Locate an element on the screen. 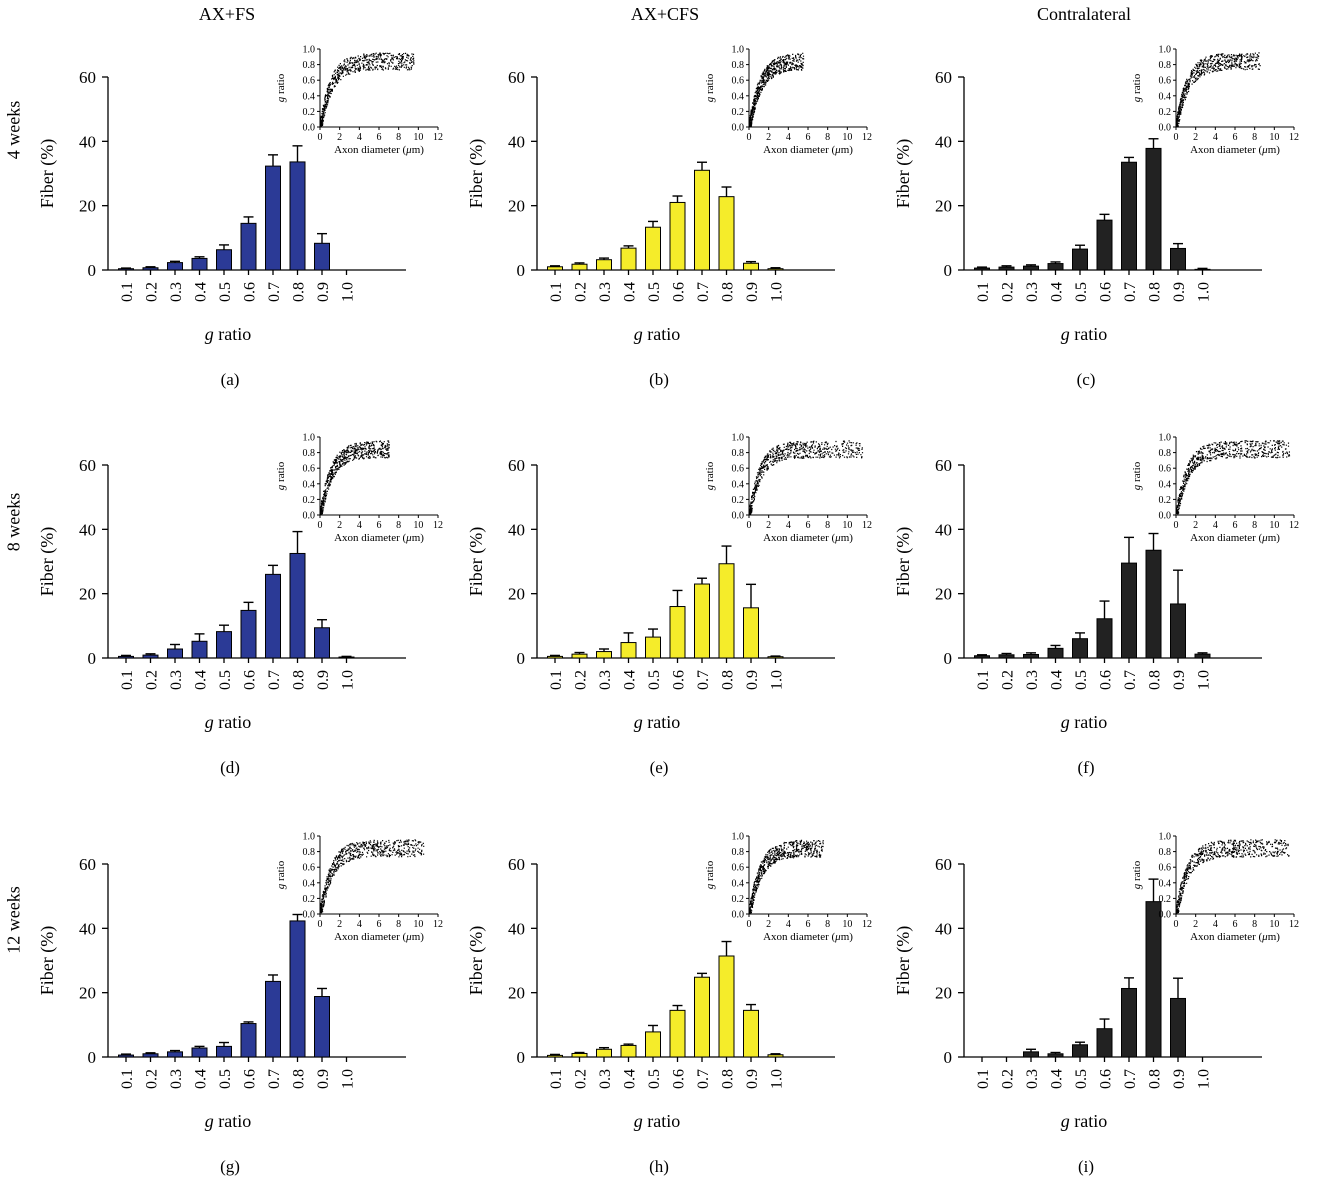 The height and width of the screenshot is (1181, 1326). y-tick-label: 20 is located at coordinates (943, 206).